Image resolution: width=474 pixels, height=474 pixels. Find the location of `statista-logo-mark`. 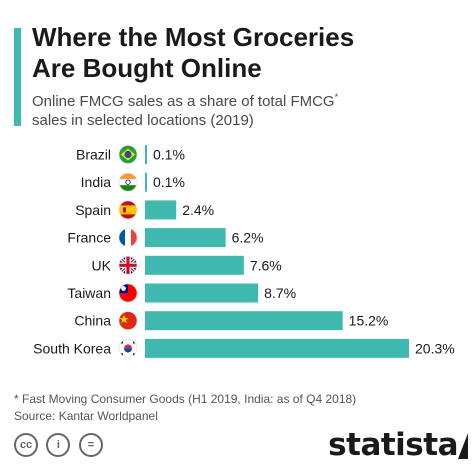

statista-logo-mark is located at coordinates (463, 446).